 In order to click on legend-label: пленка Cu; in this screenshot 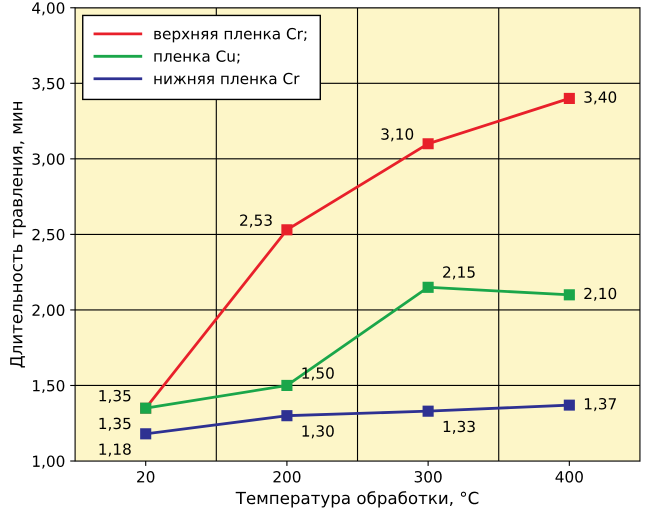, I will do `click(197, 57)`.